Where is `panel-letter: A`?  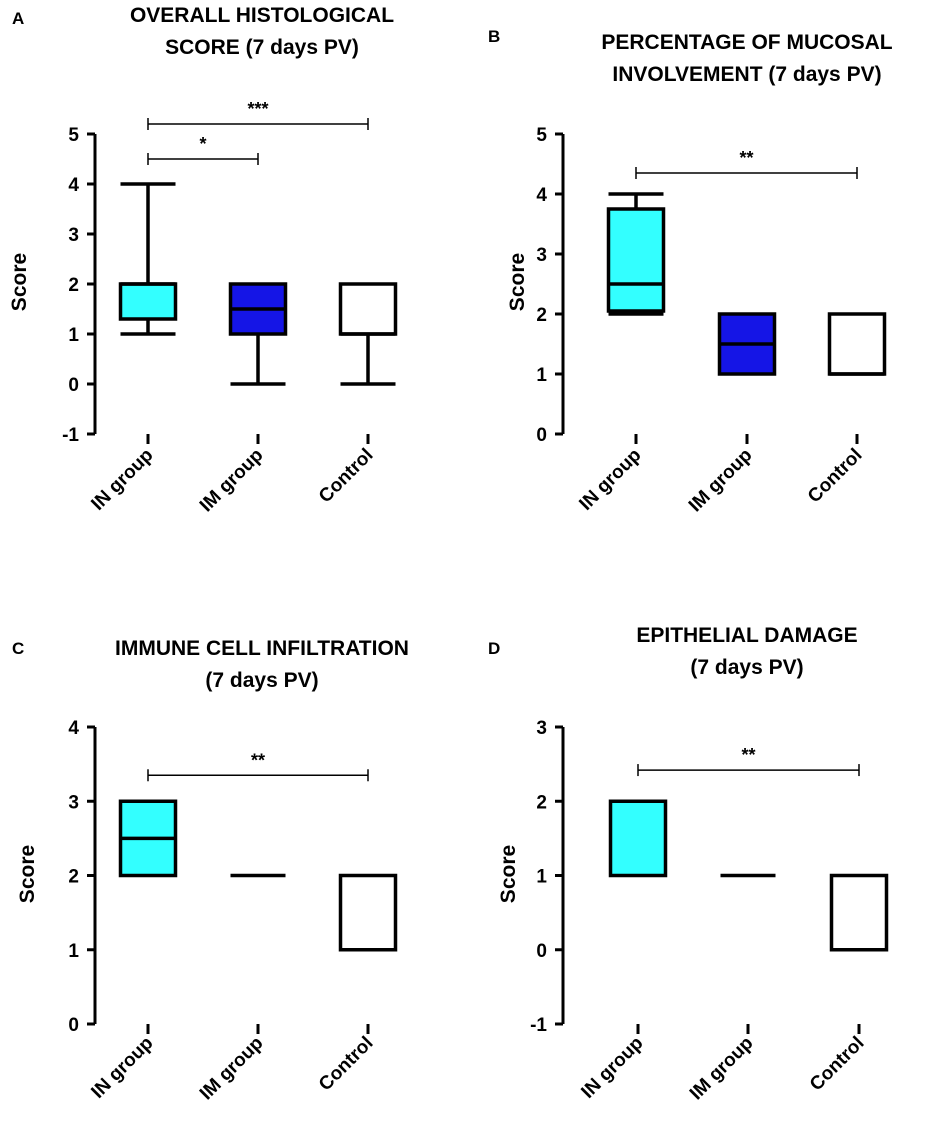
panel-letter: A is located at coordinates (18, 18).